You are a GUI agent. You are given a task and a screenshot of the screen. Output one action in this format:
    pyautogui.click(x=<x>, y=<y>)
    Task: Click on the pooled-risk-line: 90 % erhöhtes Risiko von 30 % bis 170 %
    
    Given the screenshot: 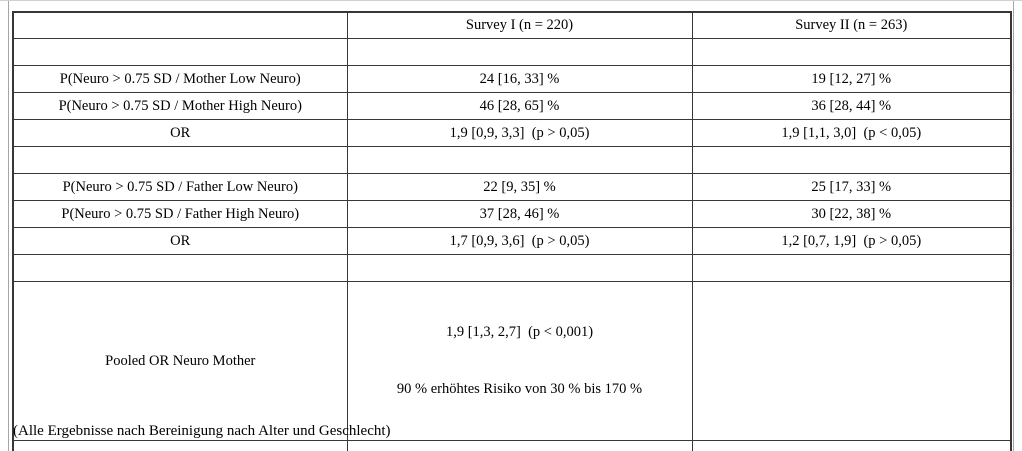 What is the action you would take?
    pyautogui.click(x=519, y=389)
    